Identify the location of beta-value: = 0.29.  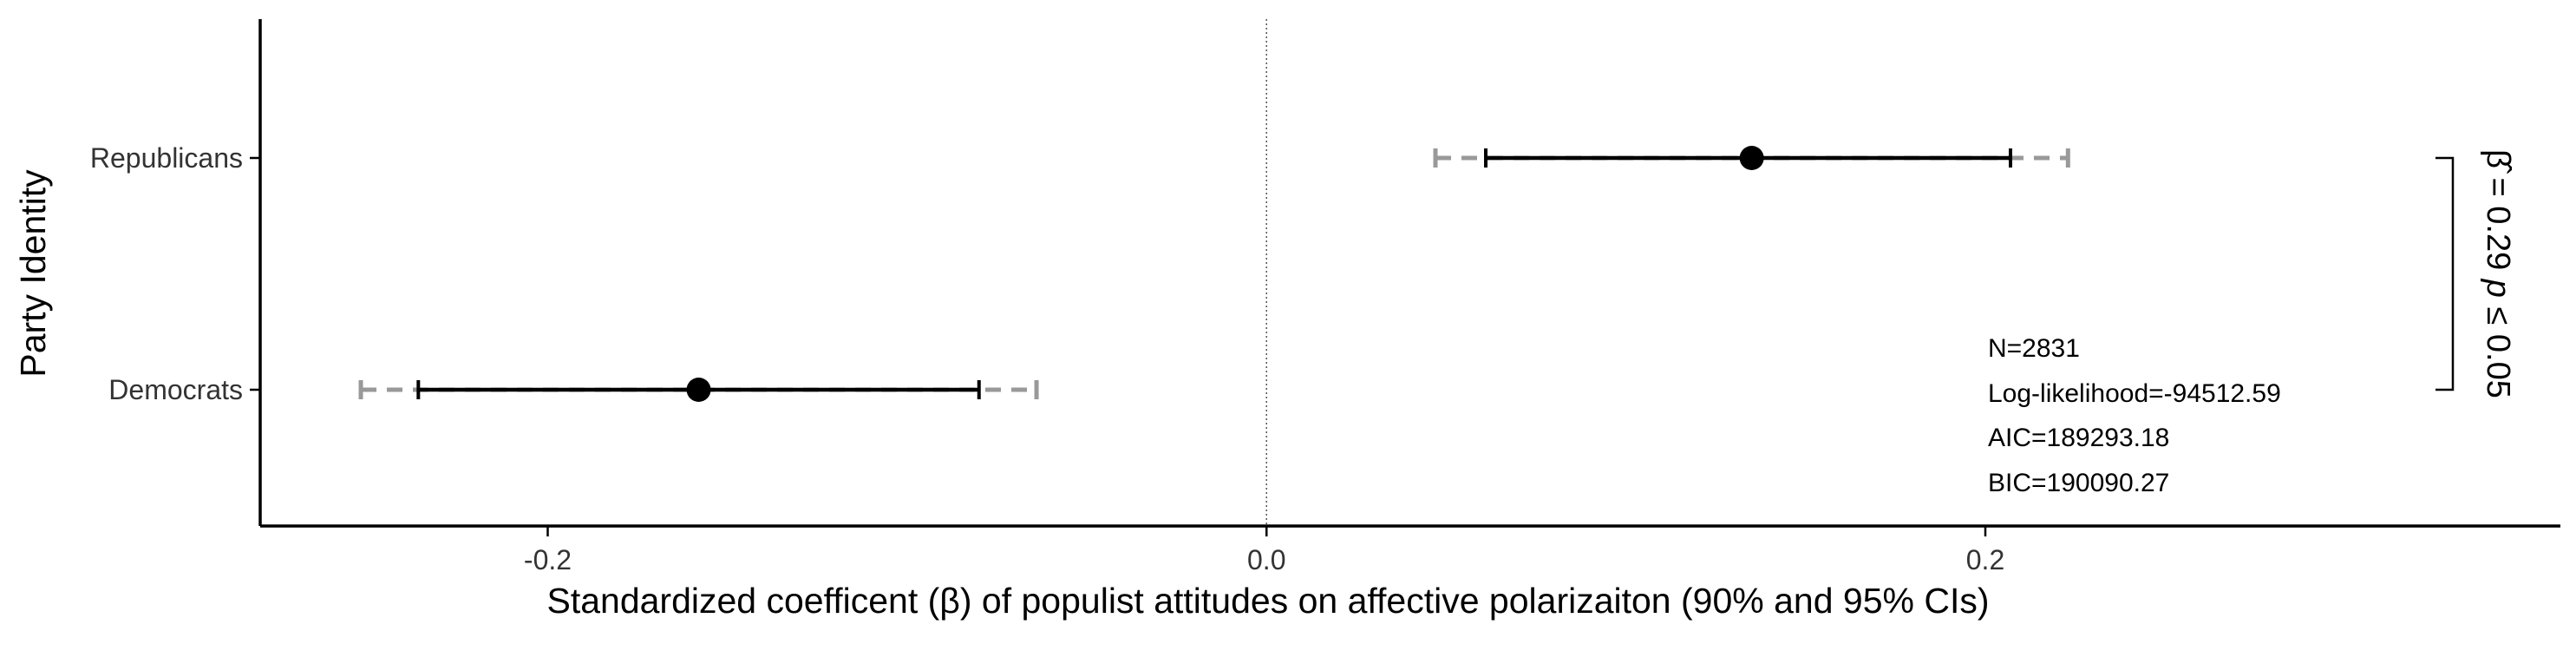
(2498, 223).